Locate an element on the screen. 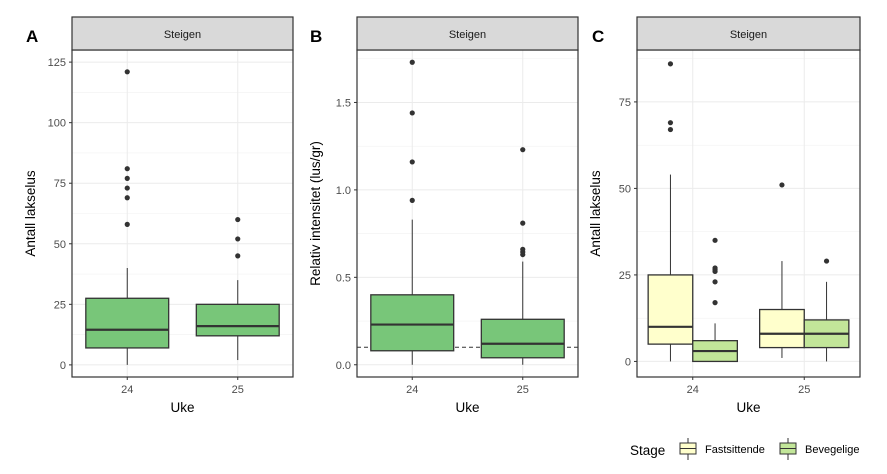  box-25-bevegelige is located at coordinates (826, 310).